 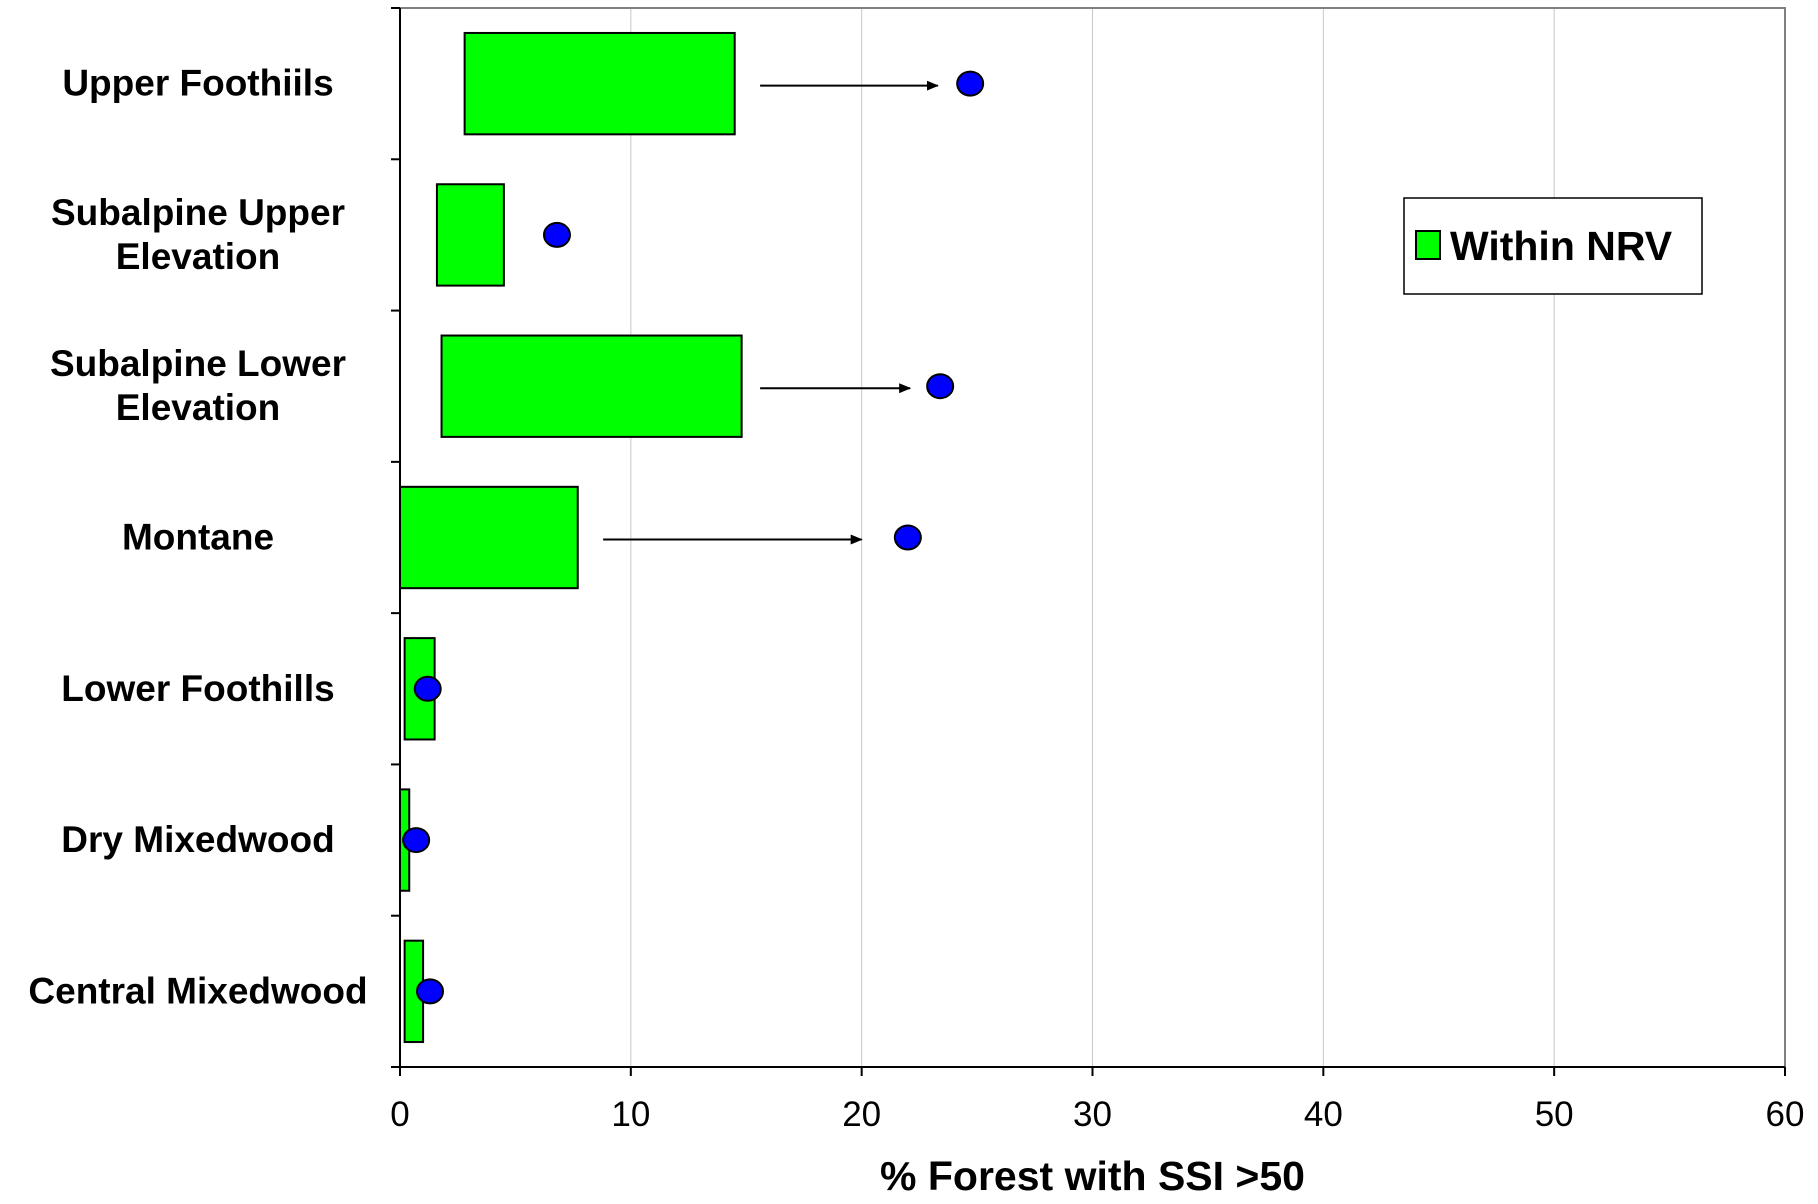 I want to click on legend-box, so click(x=1553, y=246).